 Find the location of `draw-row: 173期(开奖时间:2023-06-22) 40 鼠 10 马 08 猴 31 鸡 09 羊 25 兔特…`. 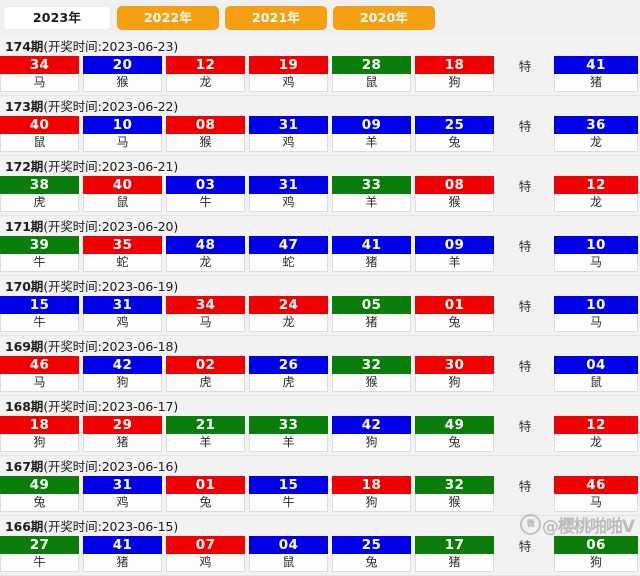

draw-row: 173期(开奖时间:2023-06-22) 40 鼠 10 马 08 猴 31 鸡 09 羊 25 兔特… is located at coordinates (320, 126).